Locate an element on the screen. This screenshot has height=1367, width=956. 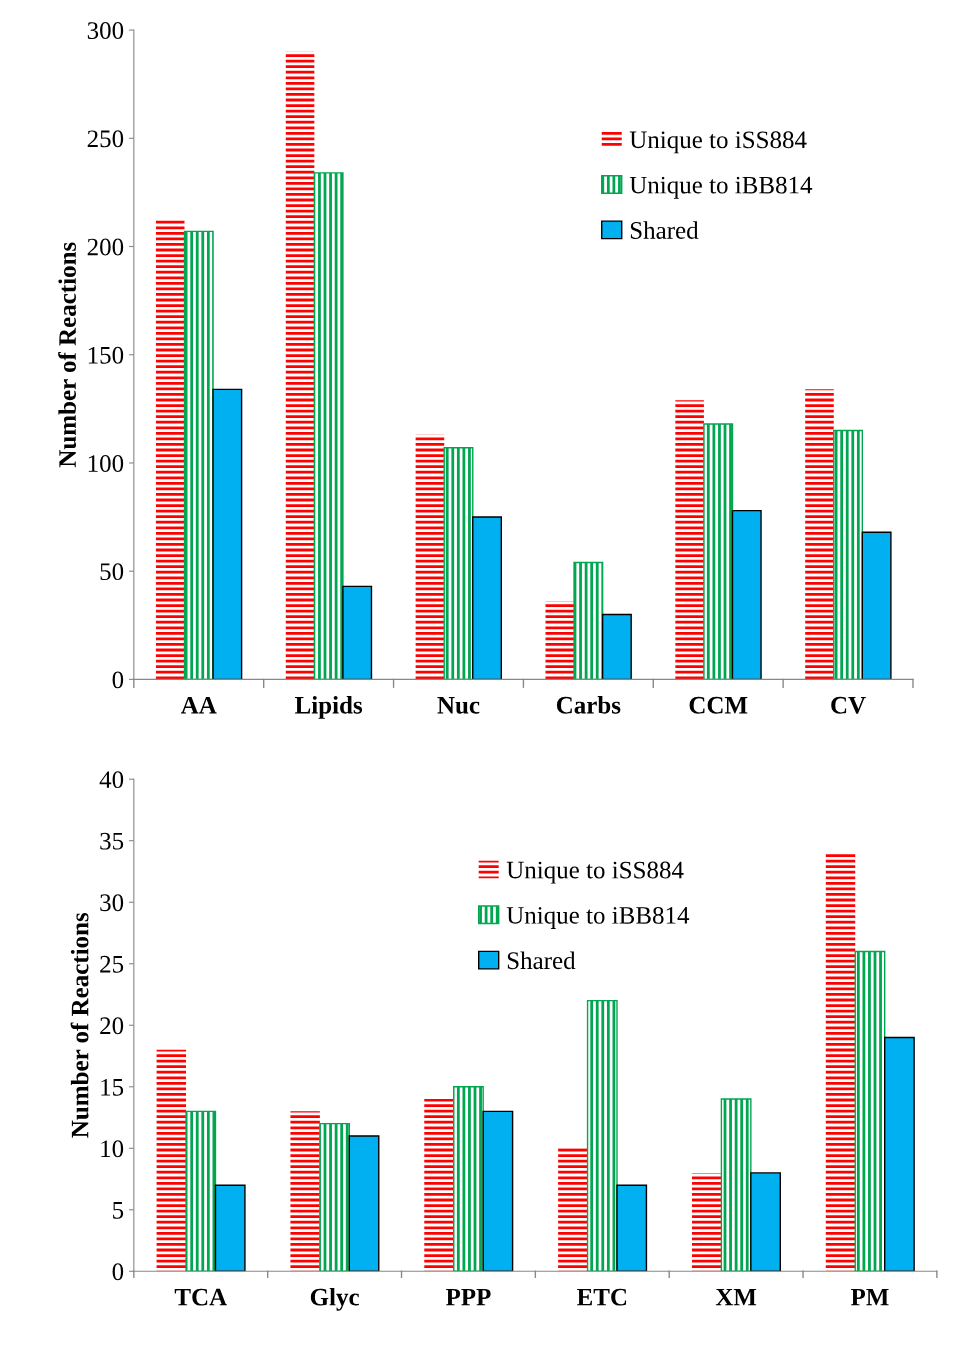
x-tick-label: XM is located at coordinates (736, 1297).